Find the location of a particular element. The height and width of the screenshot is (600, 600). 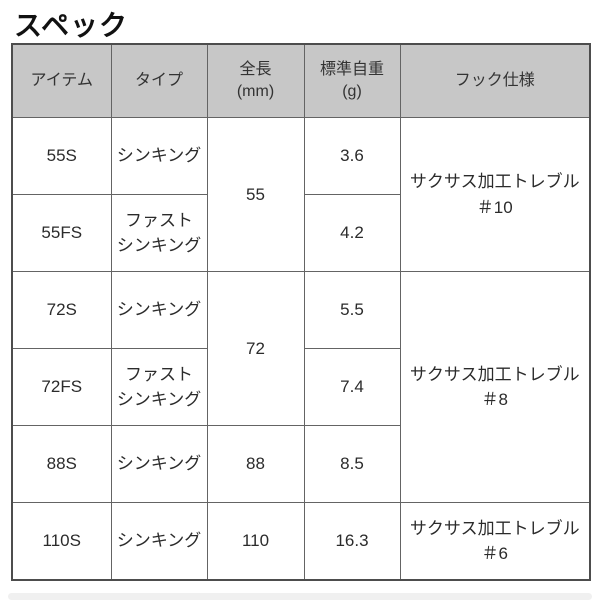

item-cell: 55S is located at coordinates (61, 156).